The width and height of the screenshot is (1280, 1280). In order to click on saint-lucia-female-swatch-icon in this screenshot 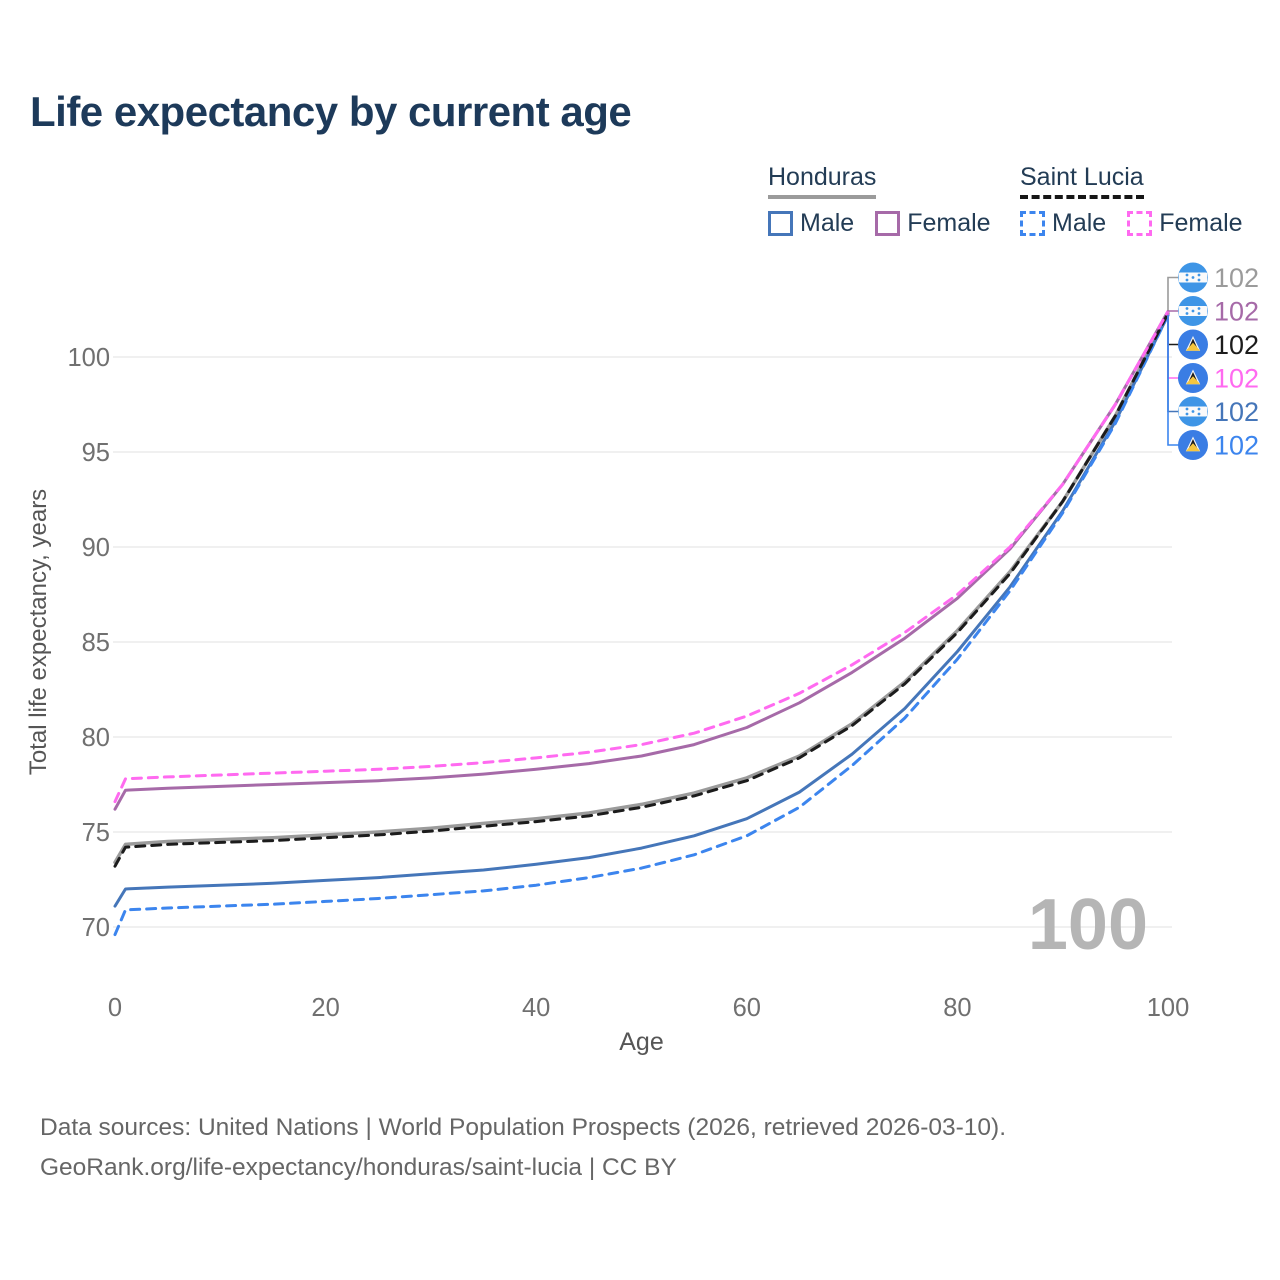, I will do `click(1140, 223)`.